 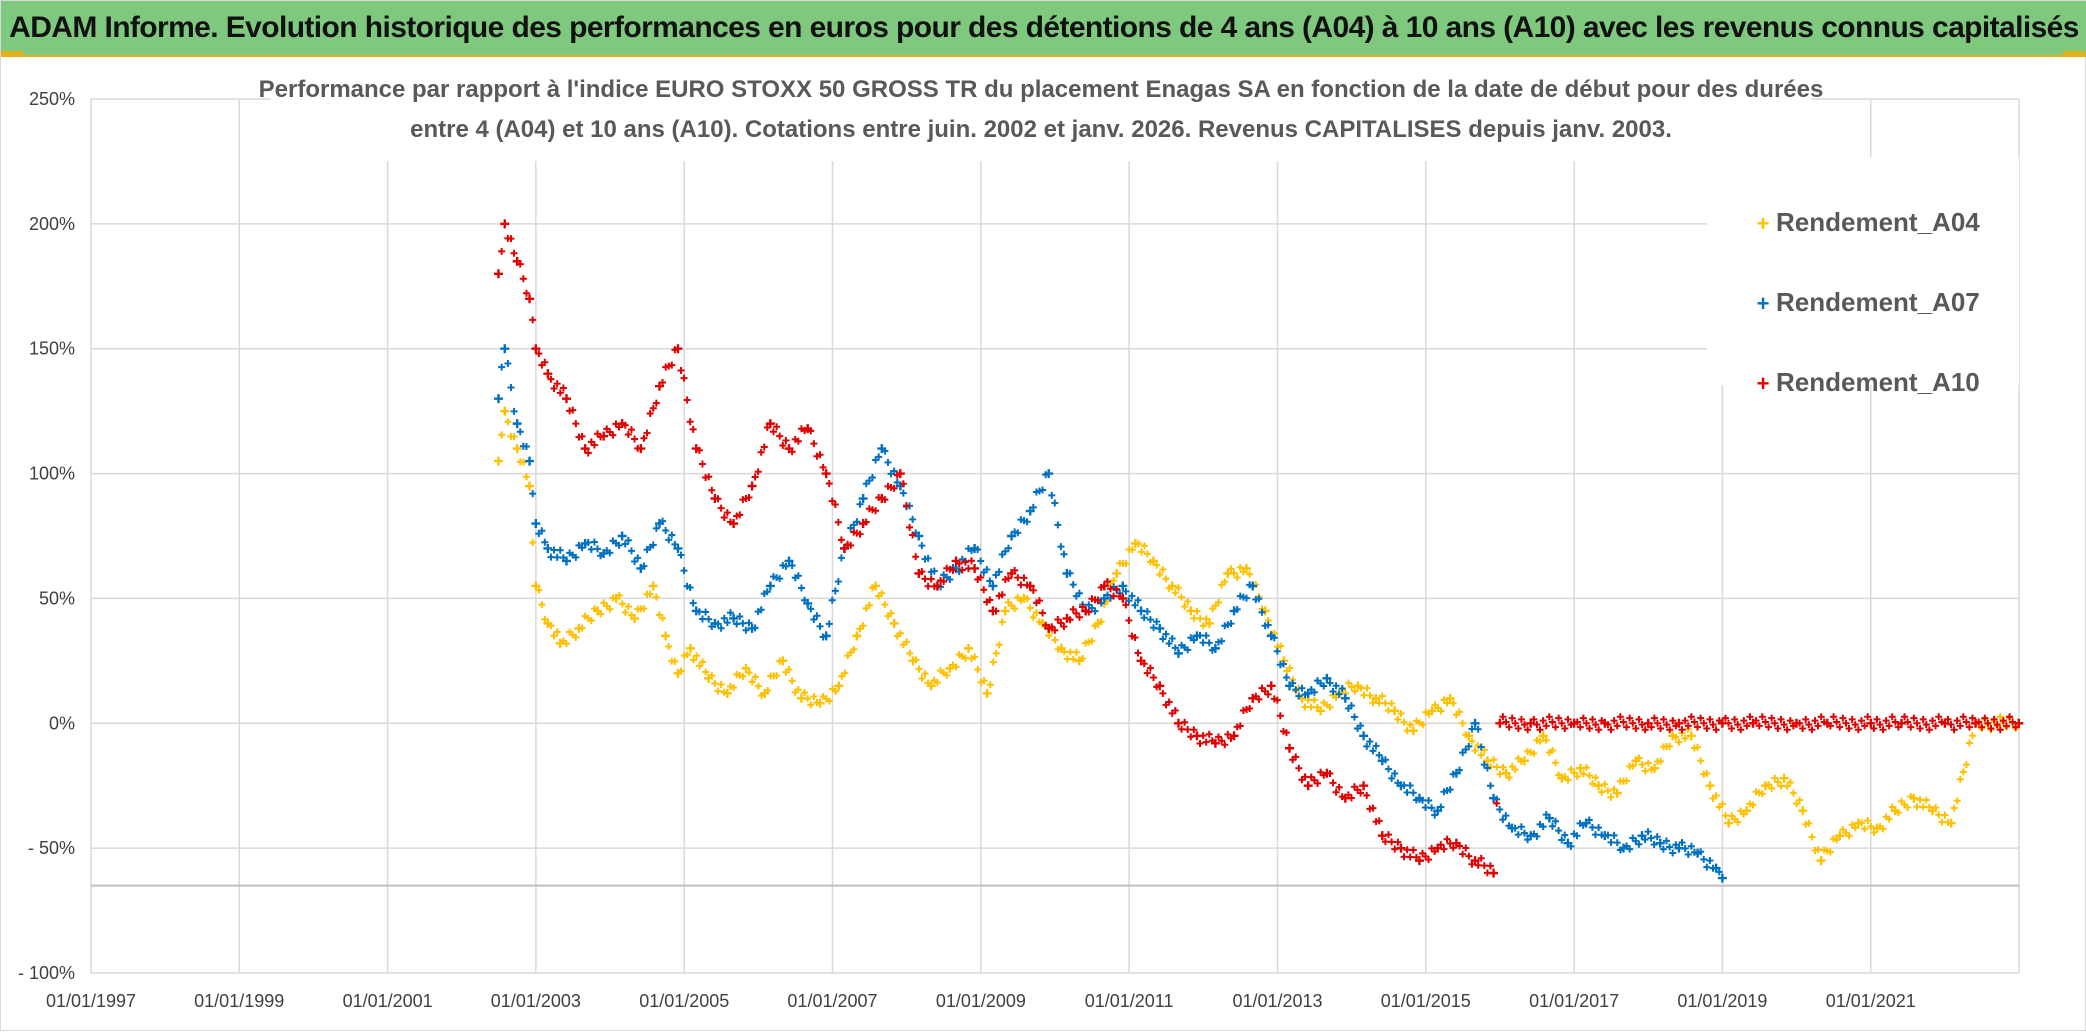 I want to click on x-tick-label: 01/01/2017, so click(x=1574, y=1001).